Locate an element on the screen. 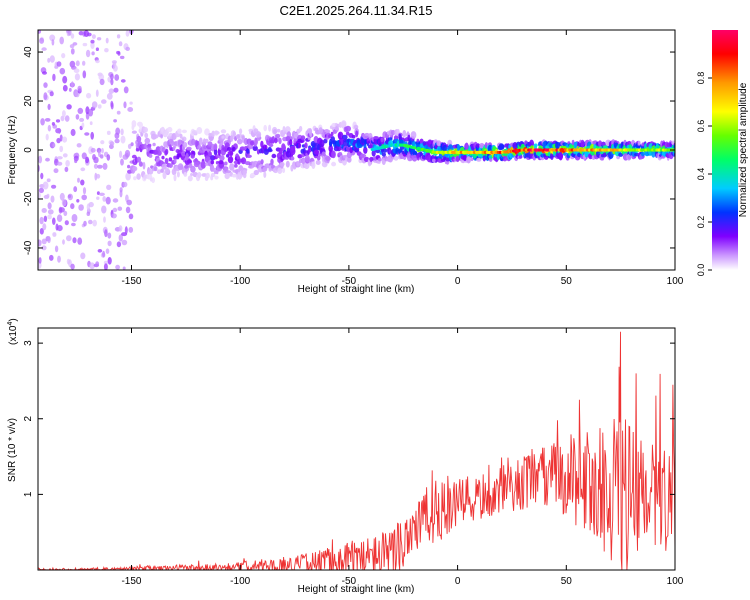  snr-y-multiplier: (x104) is located at coordinates (13, 331).